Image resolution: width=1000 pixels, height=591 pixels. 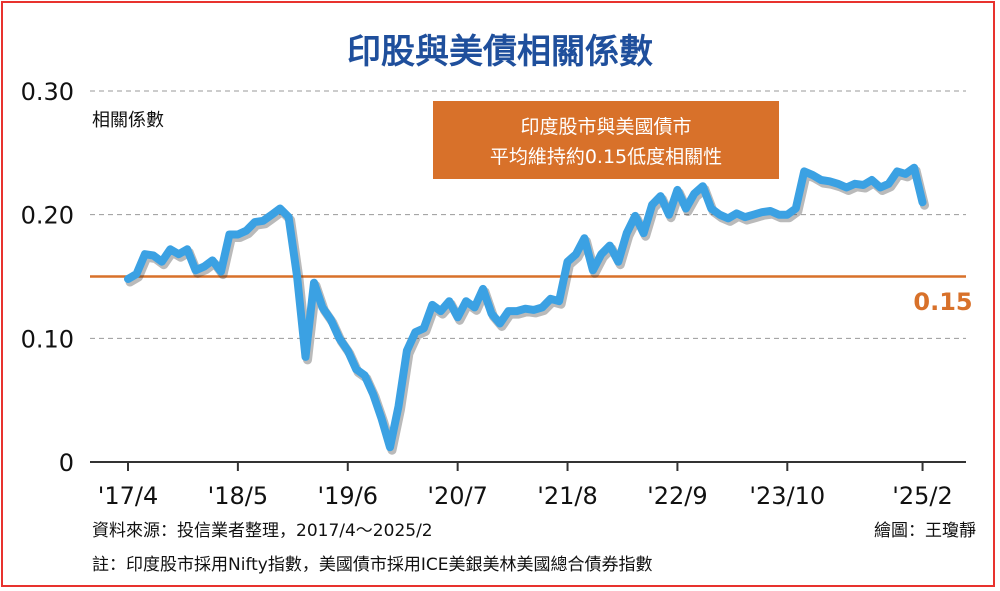 What do you see at coordinates (47, 339) in the screenshot?
I see `y-tick-label: 0.10` at bounding box center [47, 339].